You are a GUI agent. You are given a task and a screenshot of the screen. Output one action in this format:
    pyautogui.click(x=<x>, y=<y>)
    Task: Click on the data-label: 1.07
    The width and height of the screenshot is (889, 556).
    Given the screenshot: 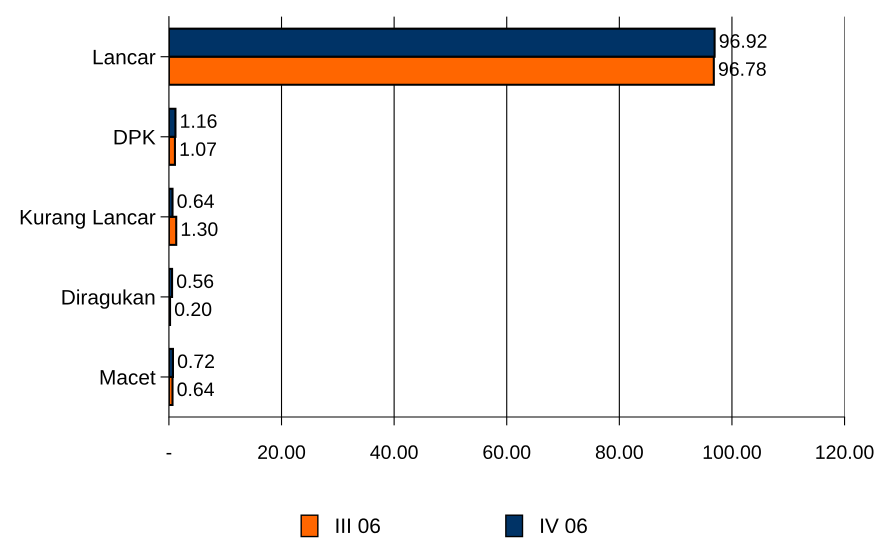 What is the action you would take?
    pyautogui.click(x=198, y=149)
    